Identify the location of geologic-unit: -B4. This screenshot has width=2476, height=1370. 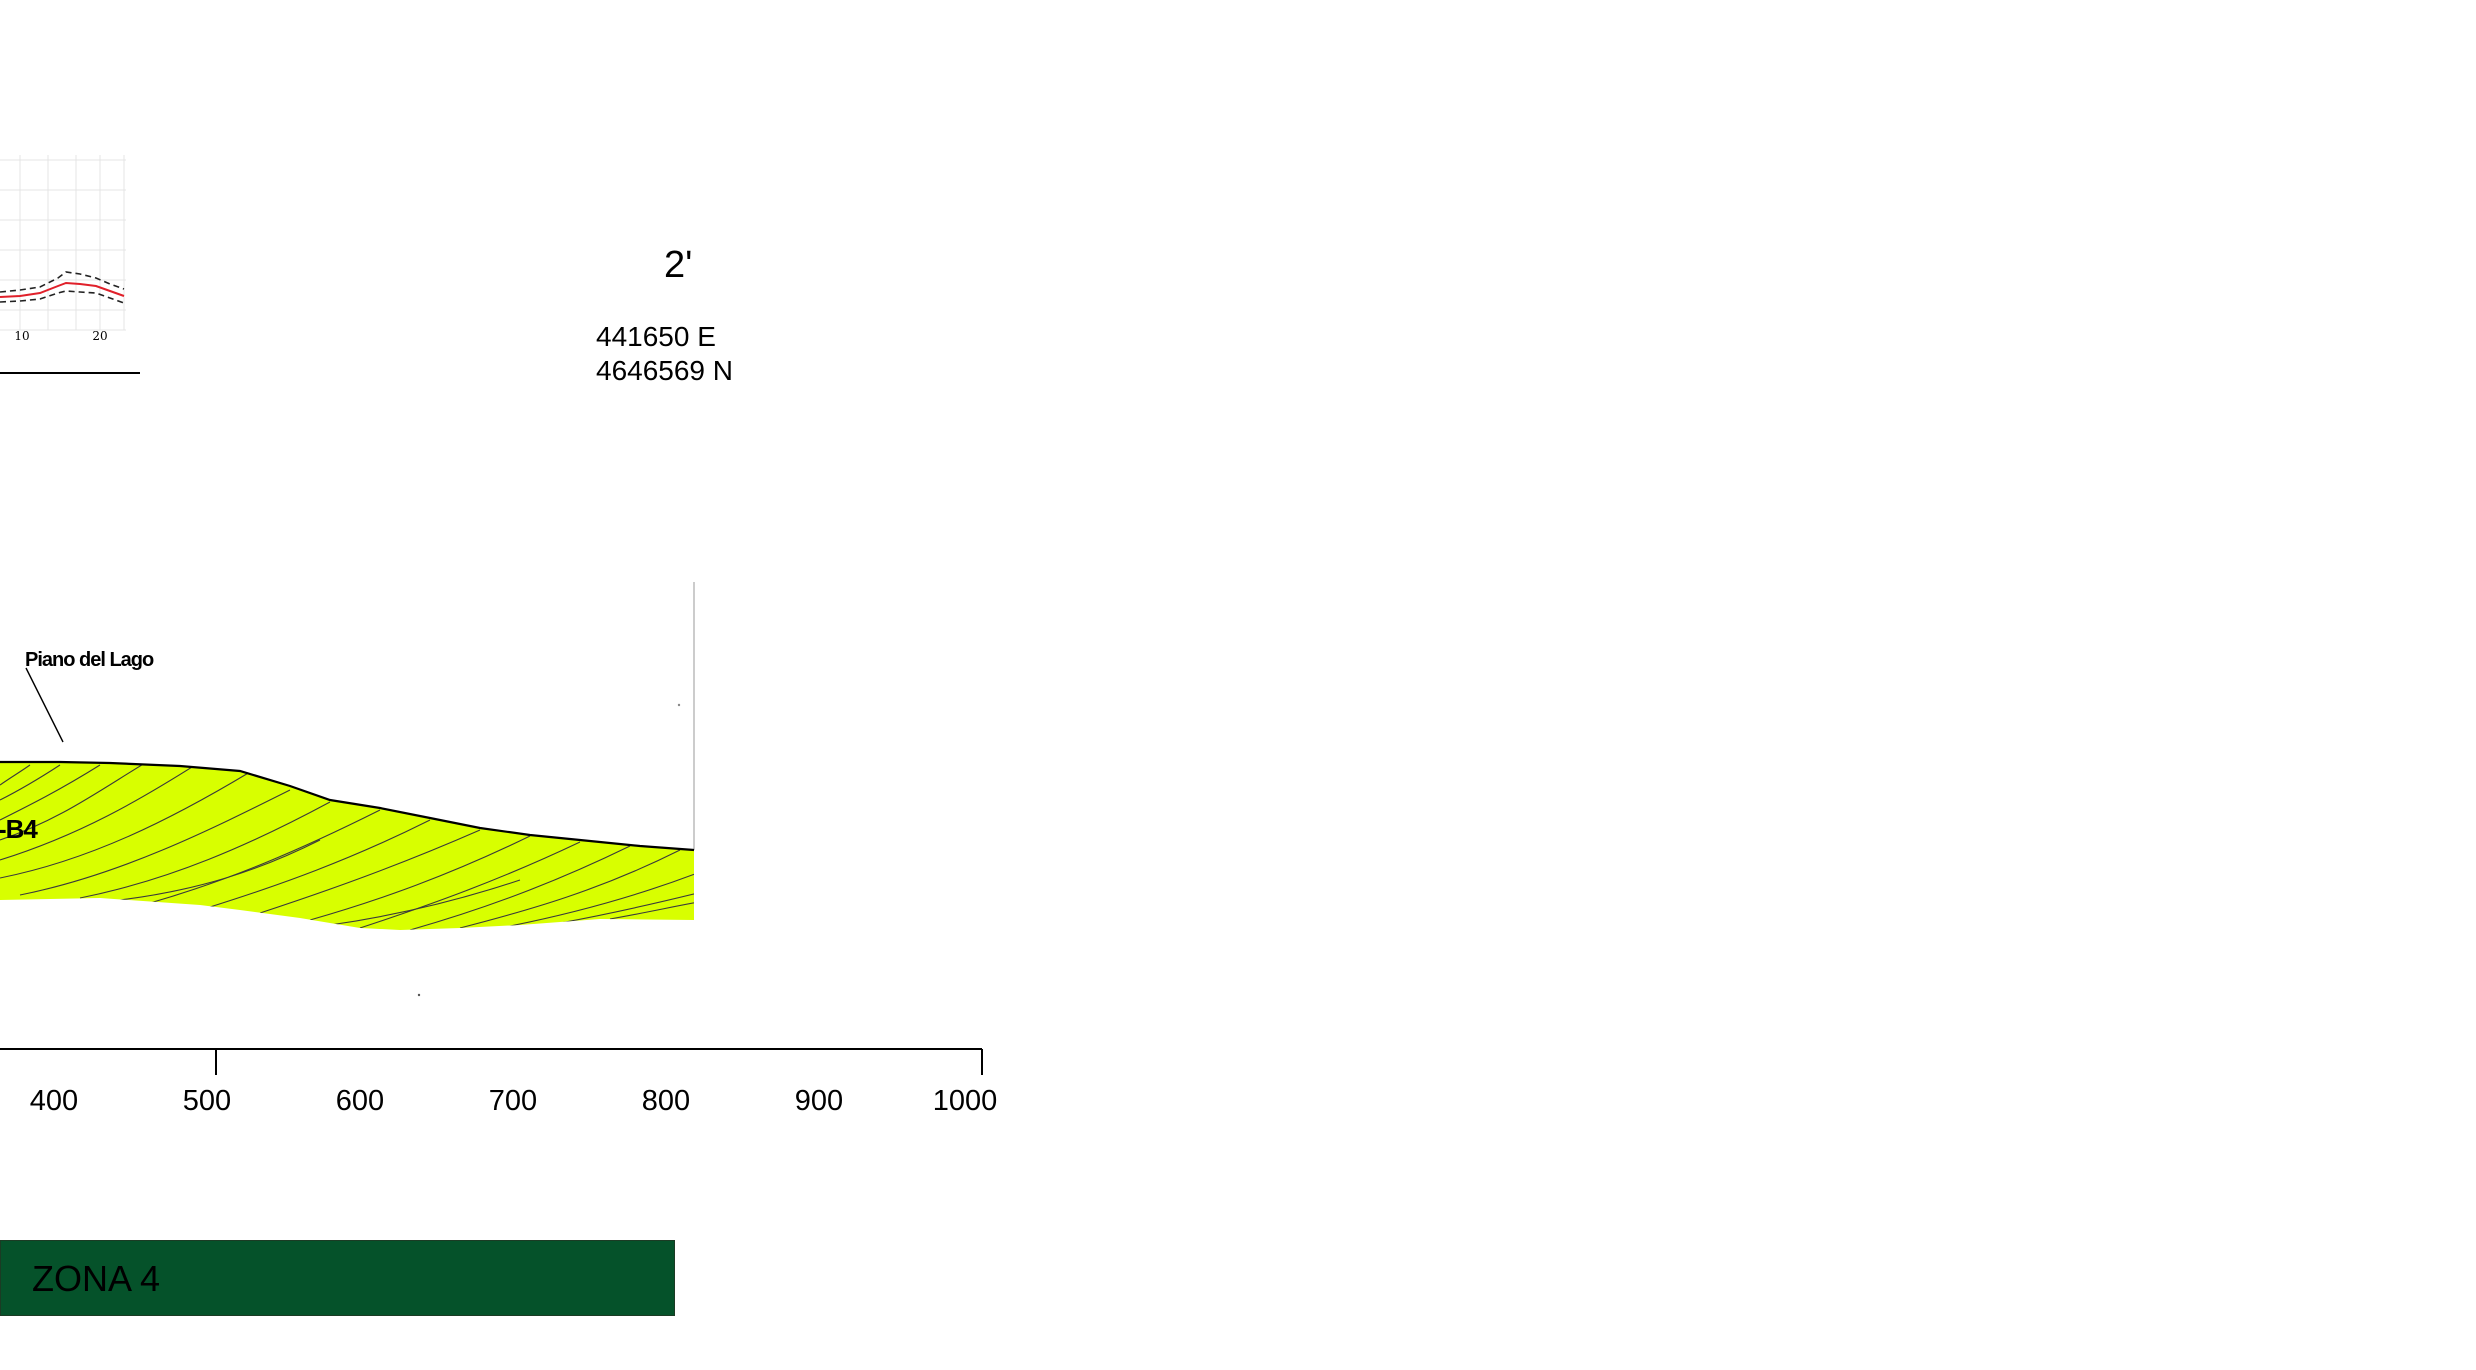
(347, 845).